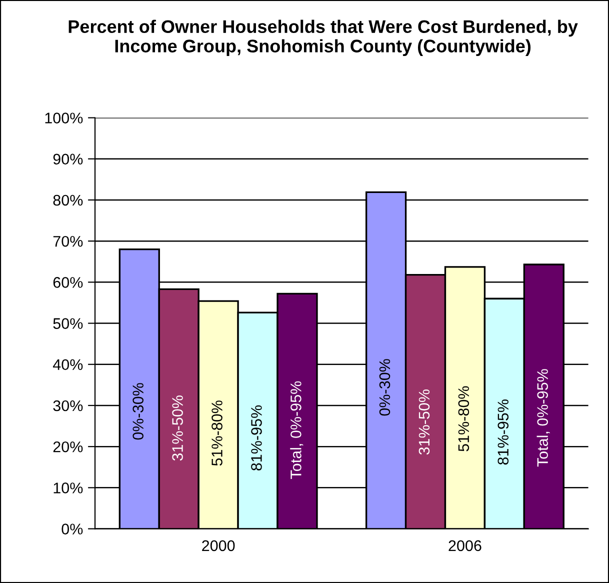 The image size is (609, 583). What do you see at coordinates (218, 546) in the screenshot?
I see `x-tick-label: 2000` at bounding box center [218, 546].